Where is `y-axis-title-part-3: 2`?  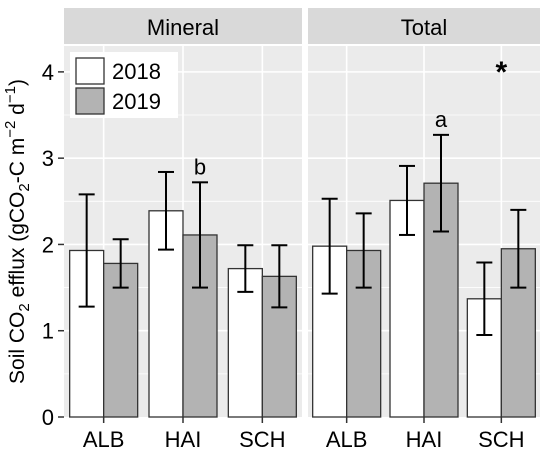
y-axis-title-part-3: 2 is located at coordinates (24, 187).